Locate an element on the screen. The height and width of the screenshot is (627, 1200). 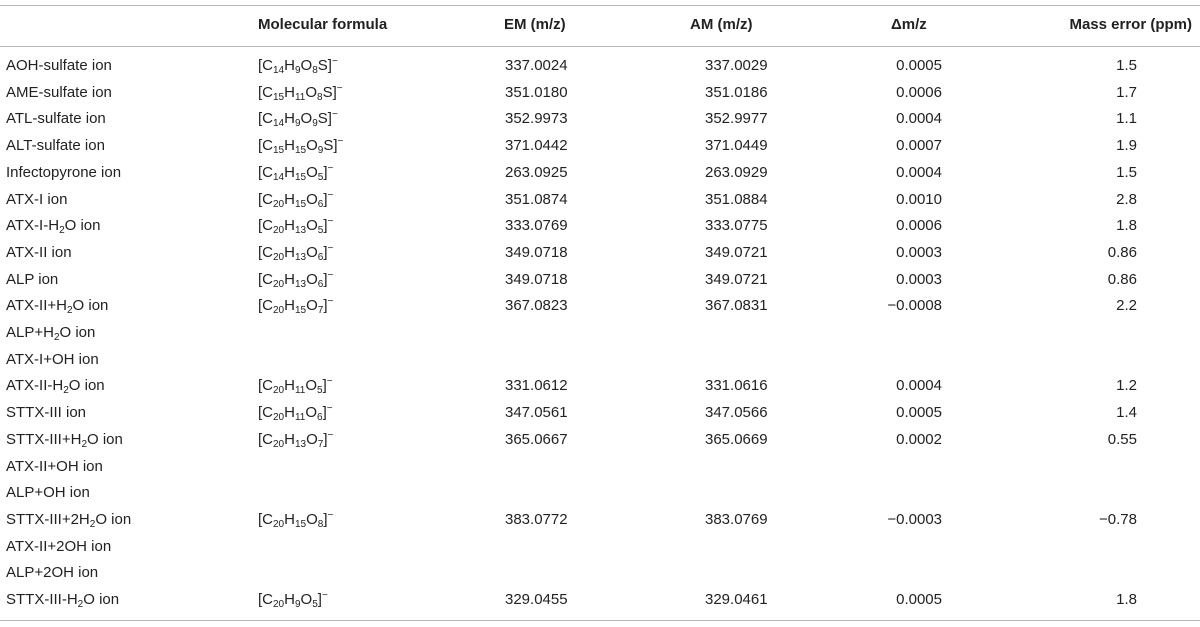
delta-mz-cell: −0.0008 is located at coordinates (914, 305).